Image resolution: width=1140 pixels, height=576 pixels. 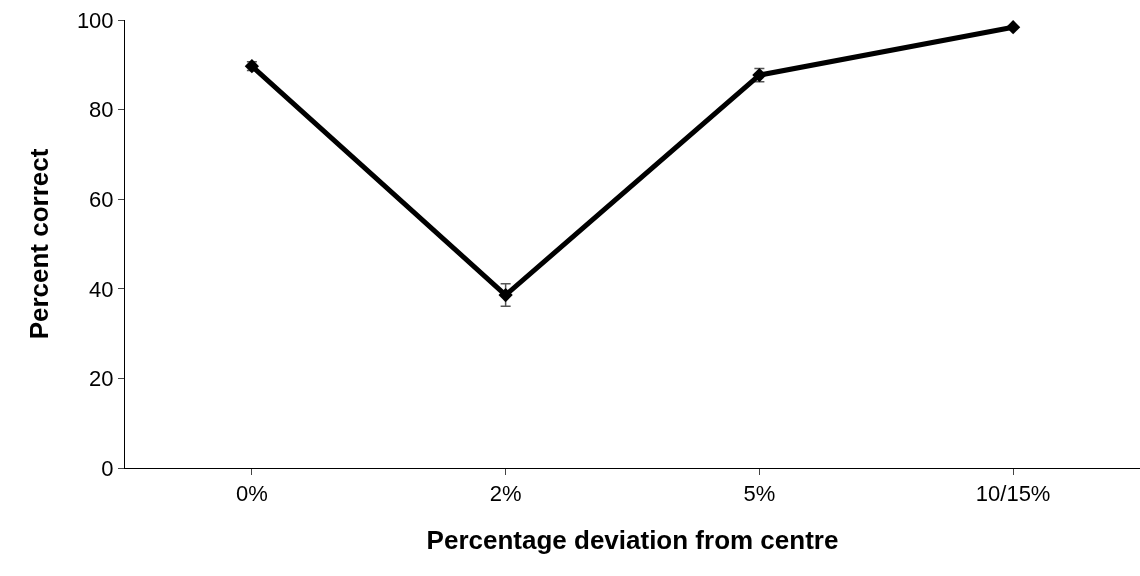 I want to click on y-tick-label: 60, so click(x=101, y=199).